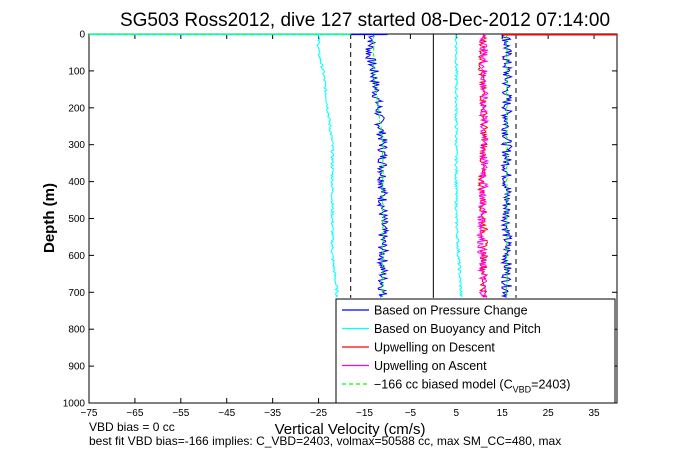  I want to click on y-tick-label: 900, so click(76, 367).